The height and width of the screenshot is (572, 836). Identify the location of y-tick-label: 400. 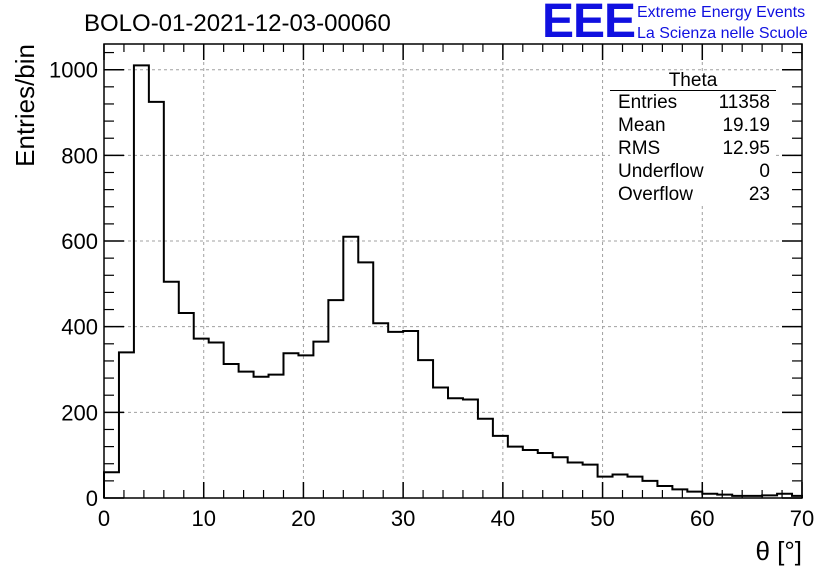
(79, 327).